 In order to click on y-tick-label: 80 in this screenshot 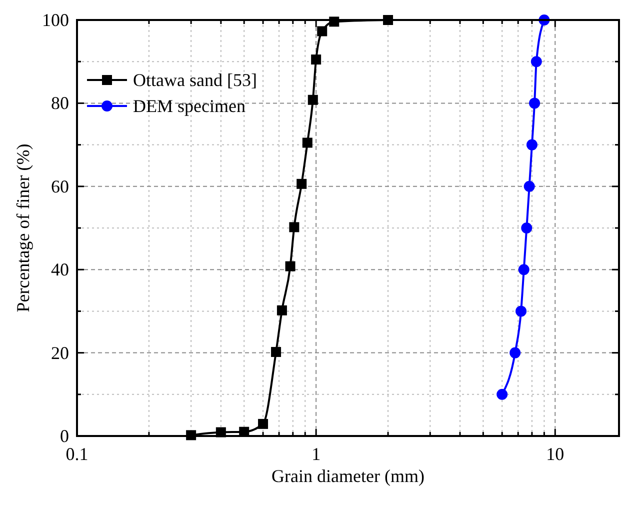, I will do `click(60, 103)`.